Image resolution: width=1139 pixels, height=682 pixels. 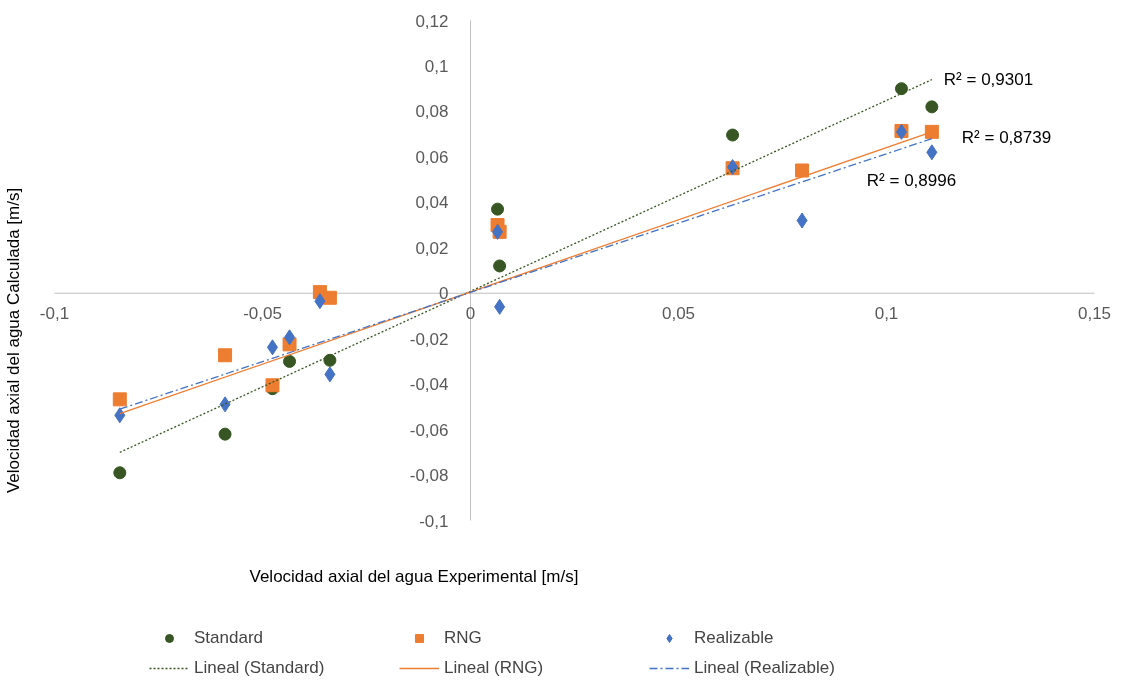 What do you see at coordinates (444, 294) in the screenshot?
I see `y-tick-label: 0` at bounding box center [444, 294].